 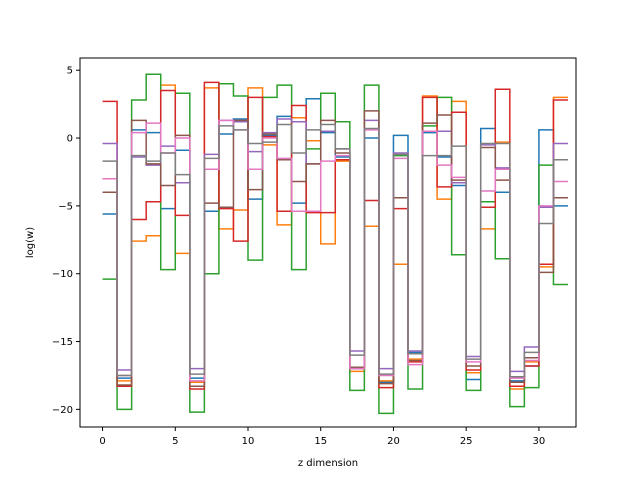 I want to click on x-axis: 0 5 10 15 20 25 30, so click(x=322, y=437).